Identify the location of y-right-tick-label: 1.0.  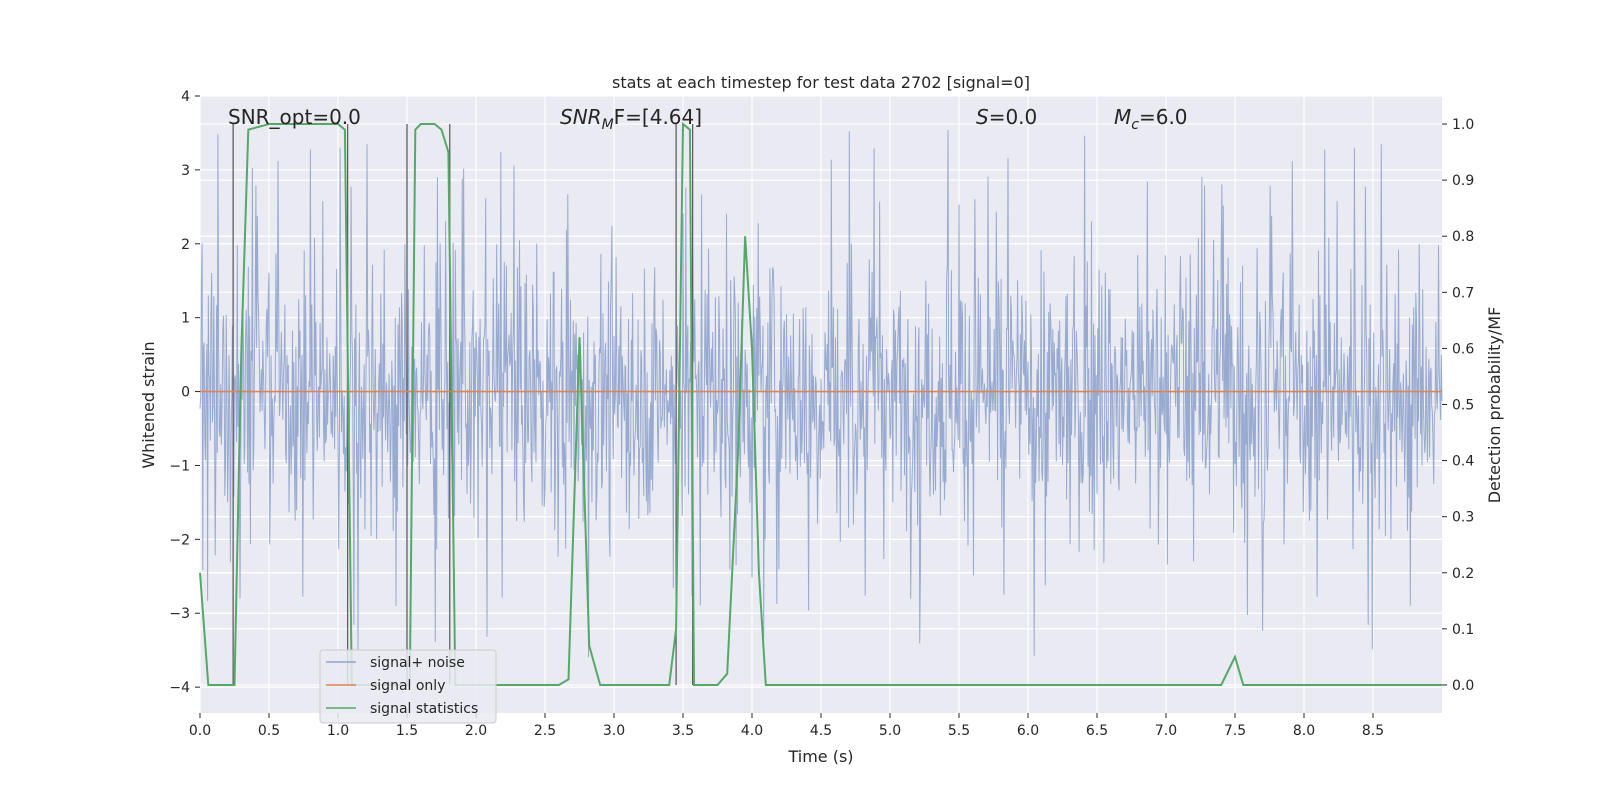
(1463, 125).